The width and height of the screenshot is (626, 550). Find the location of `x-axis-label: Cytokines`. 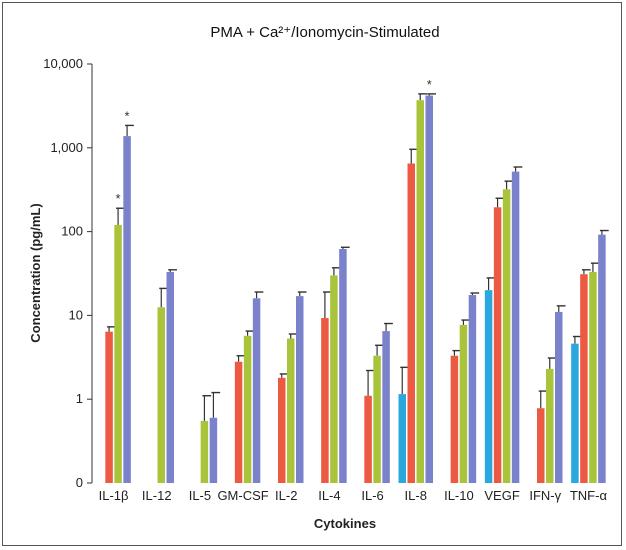

x-axis-label: Cytokines is located at coordinates (345, 523).